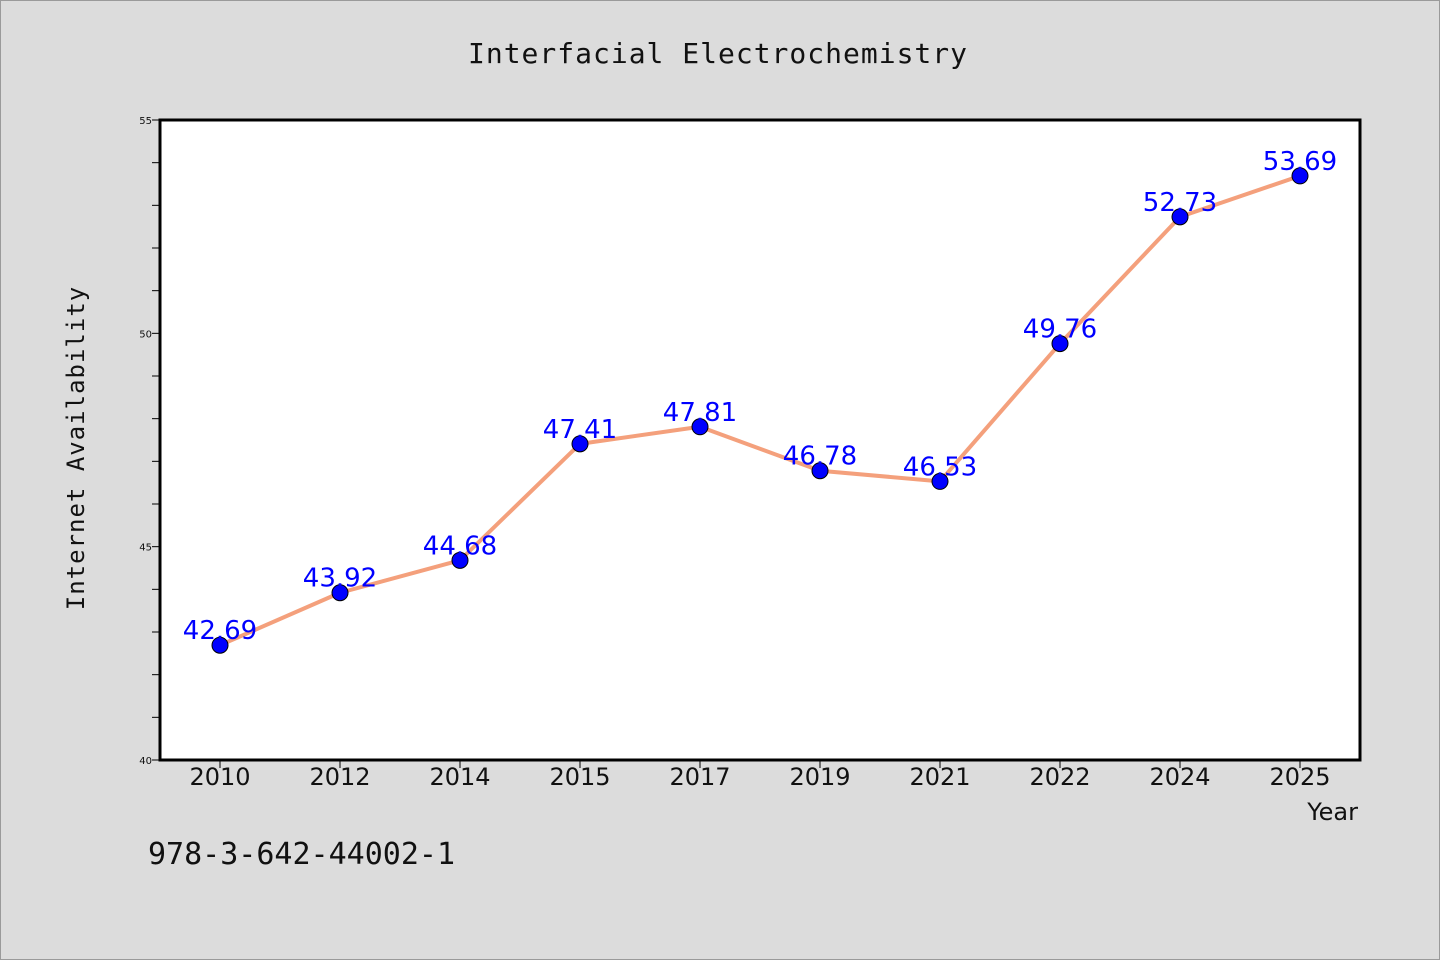  What do you see at coordinates (301, 854) in the screenshot?
I see `footer-isbn: 978-3-642-44002-1` at bounding box center [301, 854].